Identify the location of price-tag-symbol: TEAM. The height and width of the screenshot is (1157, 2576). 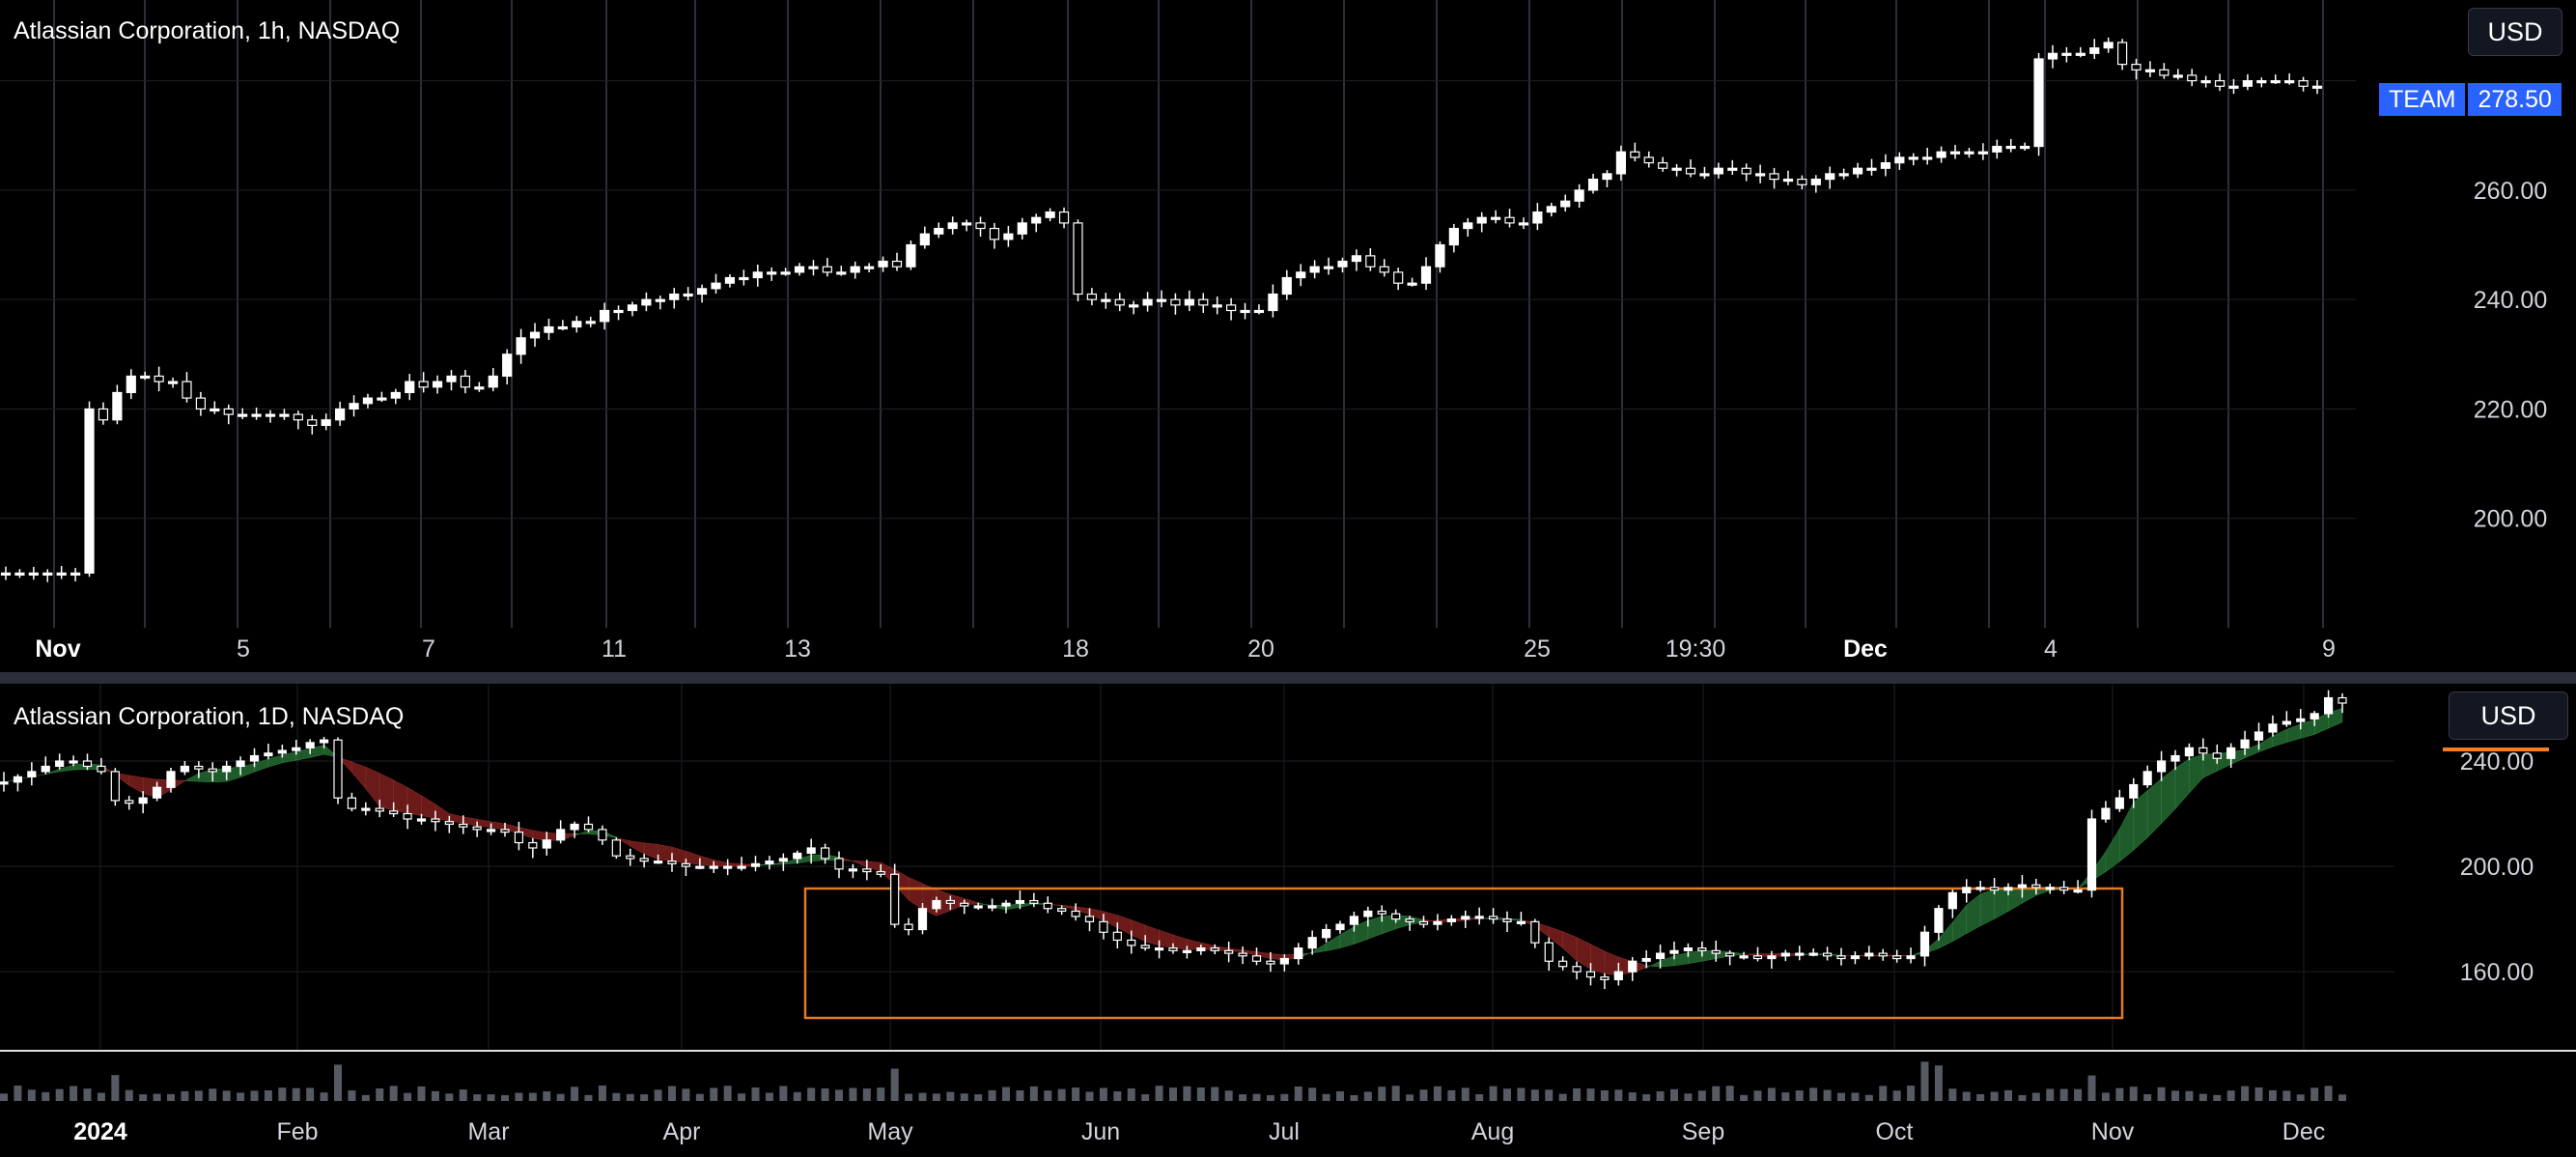
(2423, 100).